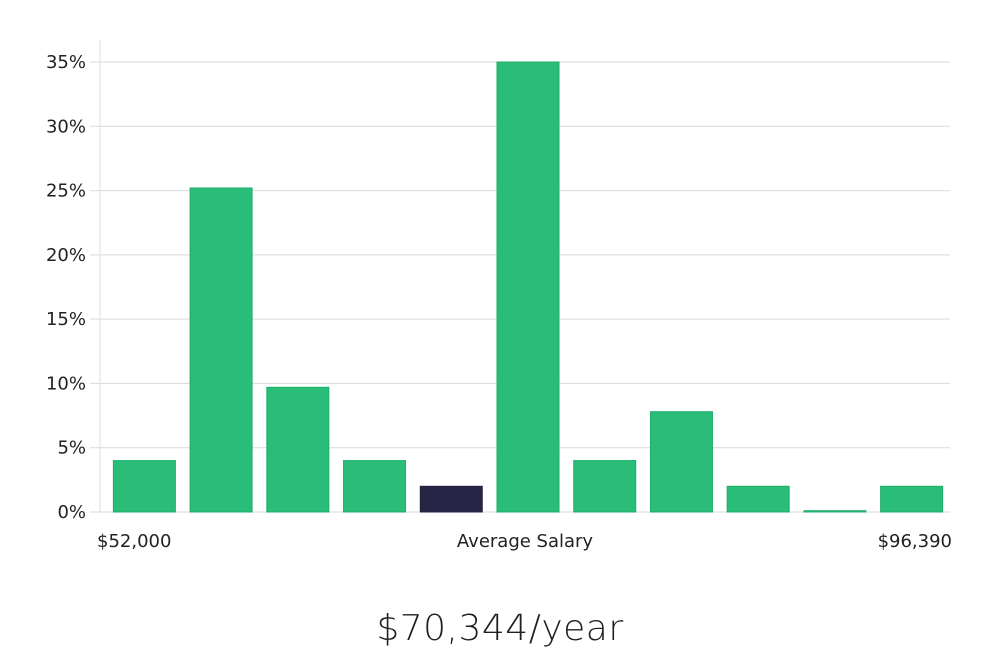  I want to click on y-tick-label: 5%, so click(71, 448).